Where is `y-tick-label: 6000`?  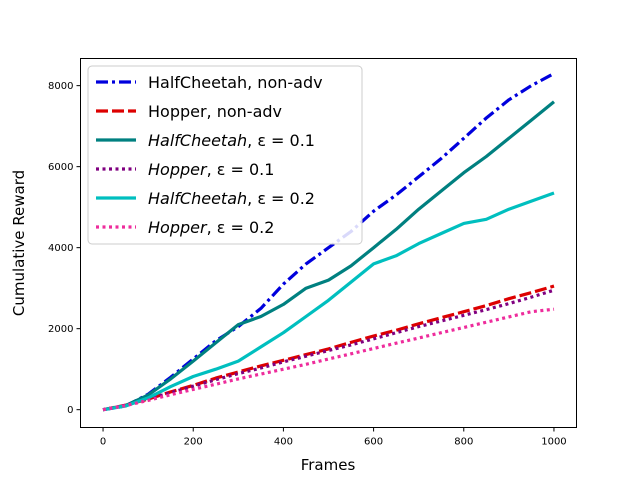 y-tick-label: 6000 is located at coordinates (60, 167).